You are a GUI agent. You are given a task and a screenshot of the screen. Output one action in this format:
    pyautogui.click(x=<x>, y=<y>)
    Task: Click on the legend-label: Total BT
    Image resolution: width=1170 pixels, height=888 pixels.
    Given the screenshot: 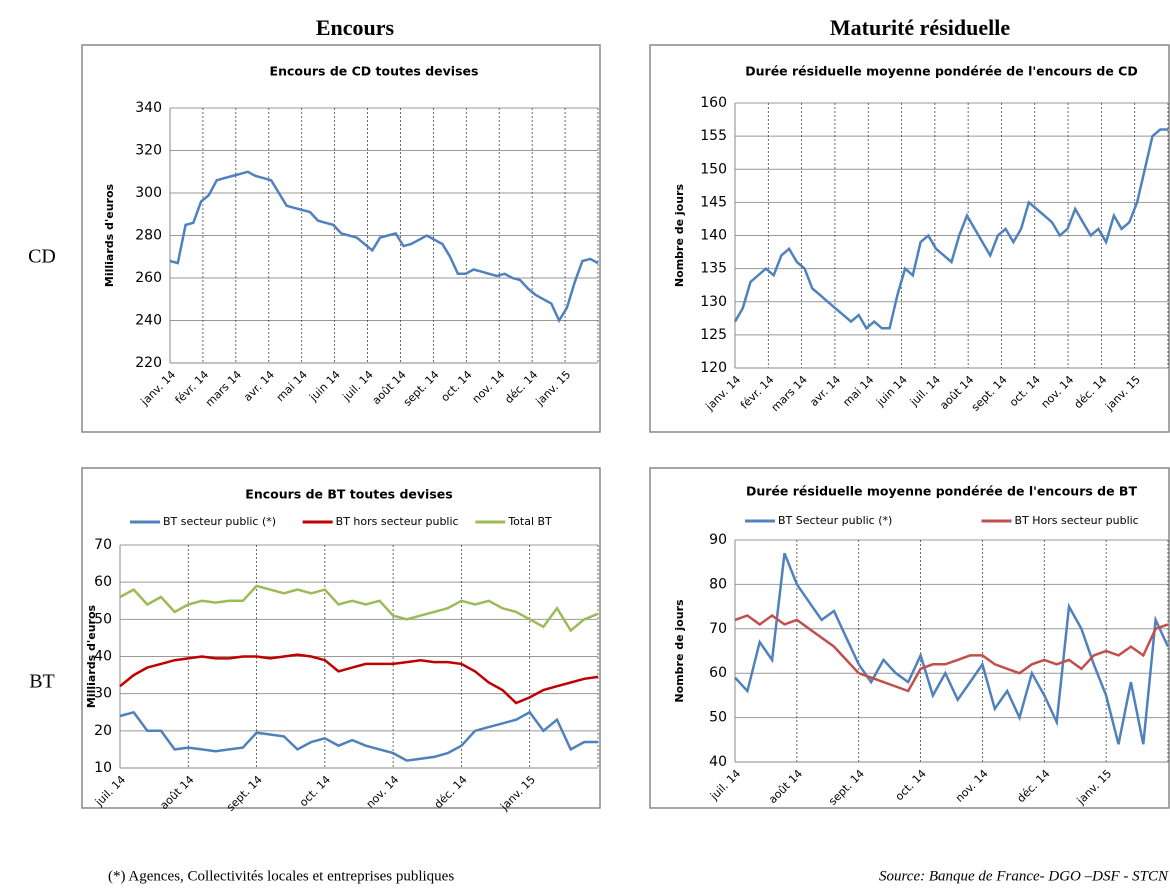 What is the action you would take?
    pyautogui.click(x=529, y=521)
    